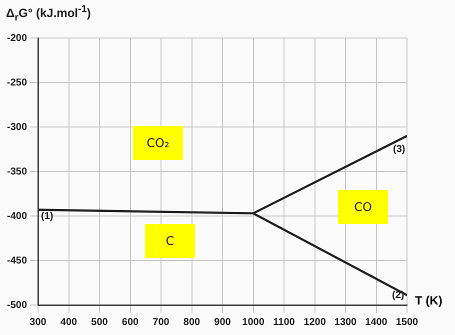  I want to click on y-tick-label: -300, so click(17, 127).